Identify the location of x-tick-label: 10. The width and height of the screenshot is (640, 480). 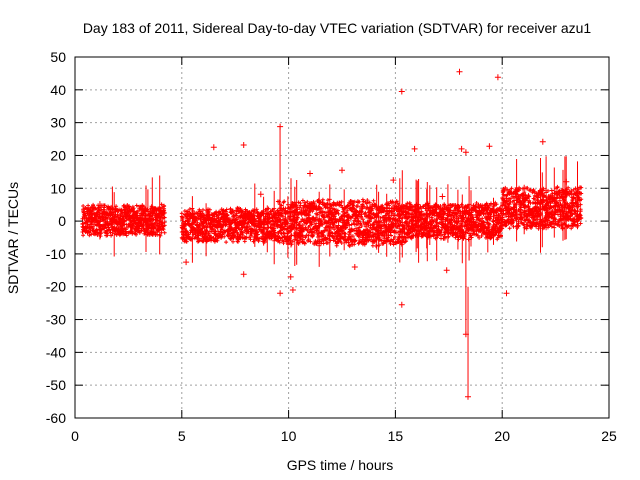
(289, 436).